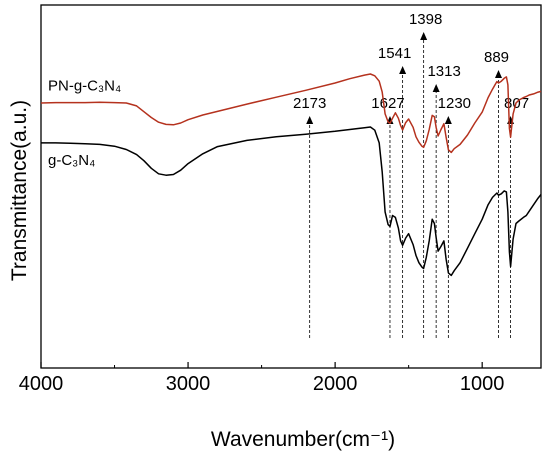 This screenshot has width=550, height=457. What do you see at coordinates (309, 103) in the screenshot?
I see `annotation-label: 2173` at bounding box center [309, 103].